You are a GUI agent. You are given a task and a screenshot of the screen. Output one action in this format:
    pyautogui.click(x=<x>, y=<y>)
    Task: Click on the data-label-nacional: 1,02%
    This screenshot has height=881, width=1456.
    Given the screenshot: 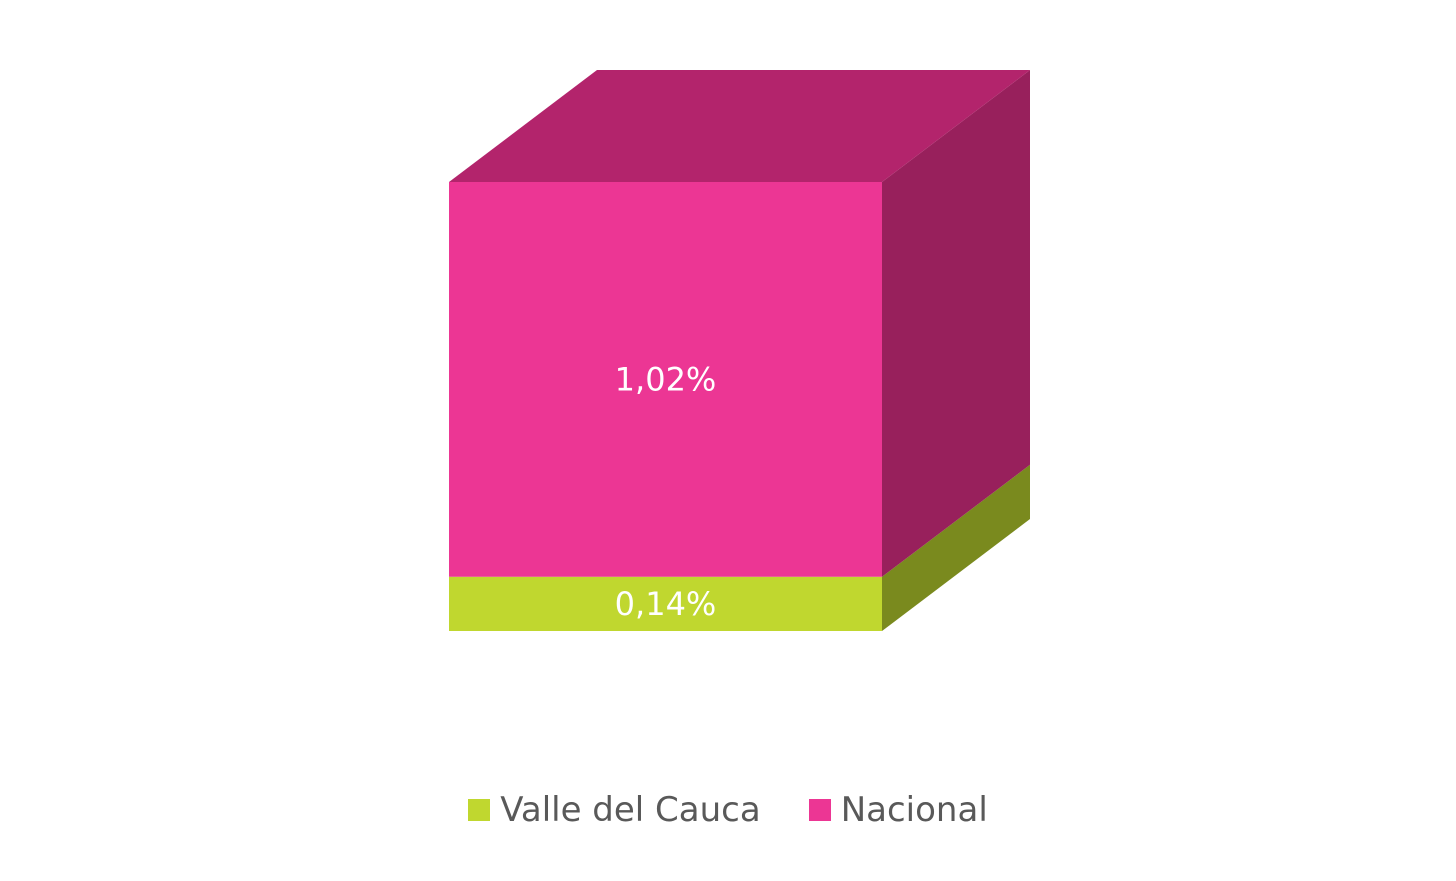 What is the action you would take?
    pyautogui.click(x=666, y=379)
    